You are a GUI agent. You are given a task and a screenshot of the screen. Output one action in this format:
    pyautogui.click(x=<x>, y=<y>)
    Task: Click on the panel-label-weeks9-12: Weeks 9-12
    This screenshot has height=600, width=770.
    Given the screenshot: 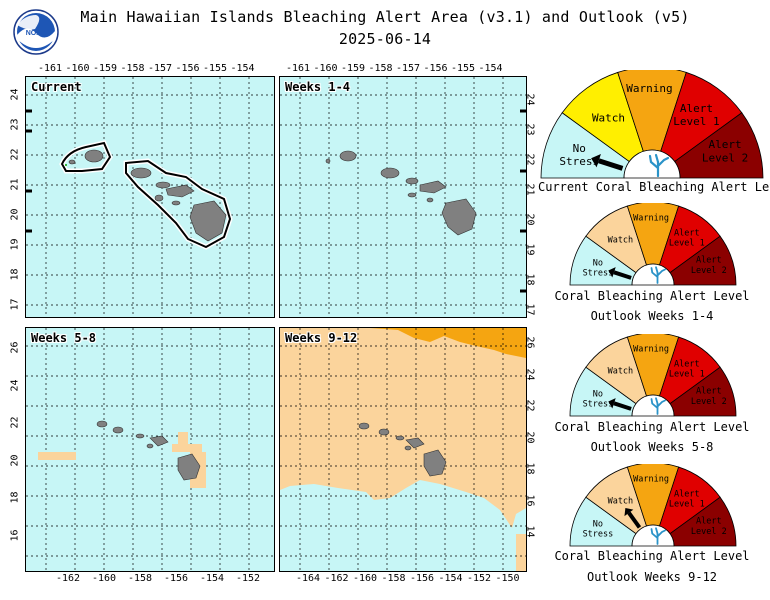 What is the action you would take?
    pyautogui.click(x=321, y=338)
    